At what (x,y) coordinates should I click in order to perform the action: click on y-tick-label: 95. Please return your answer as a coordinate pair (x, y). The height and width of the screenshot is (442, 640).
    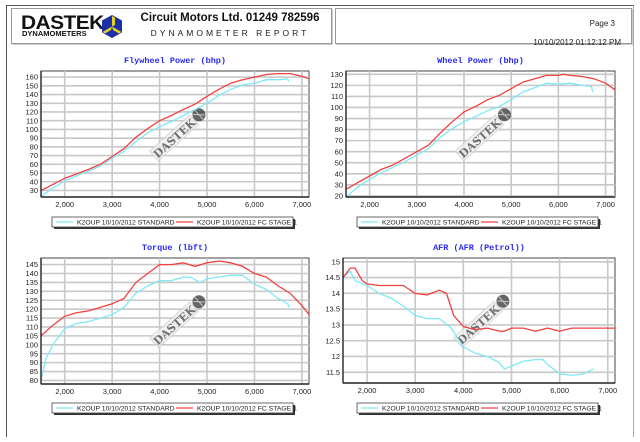
    Looking at the image, I should click on (34, 353).